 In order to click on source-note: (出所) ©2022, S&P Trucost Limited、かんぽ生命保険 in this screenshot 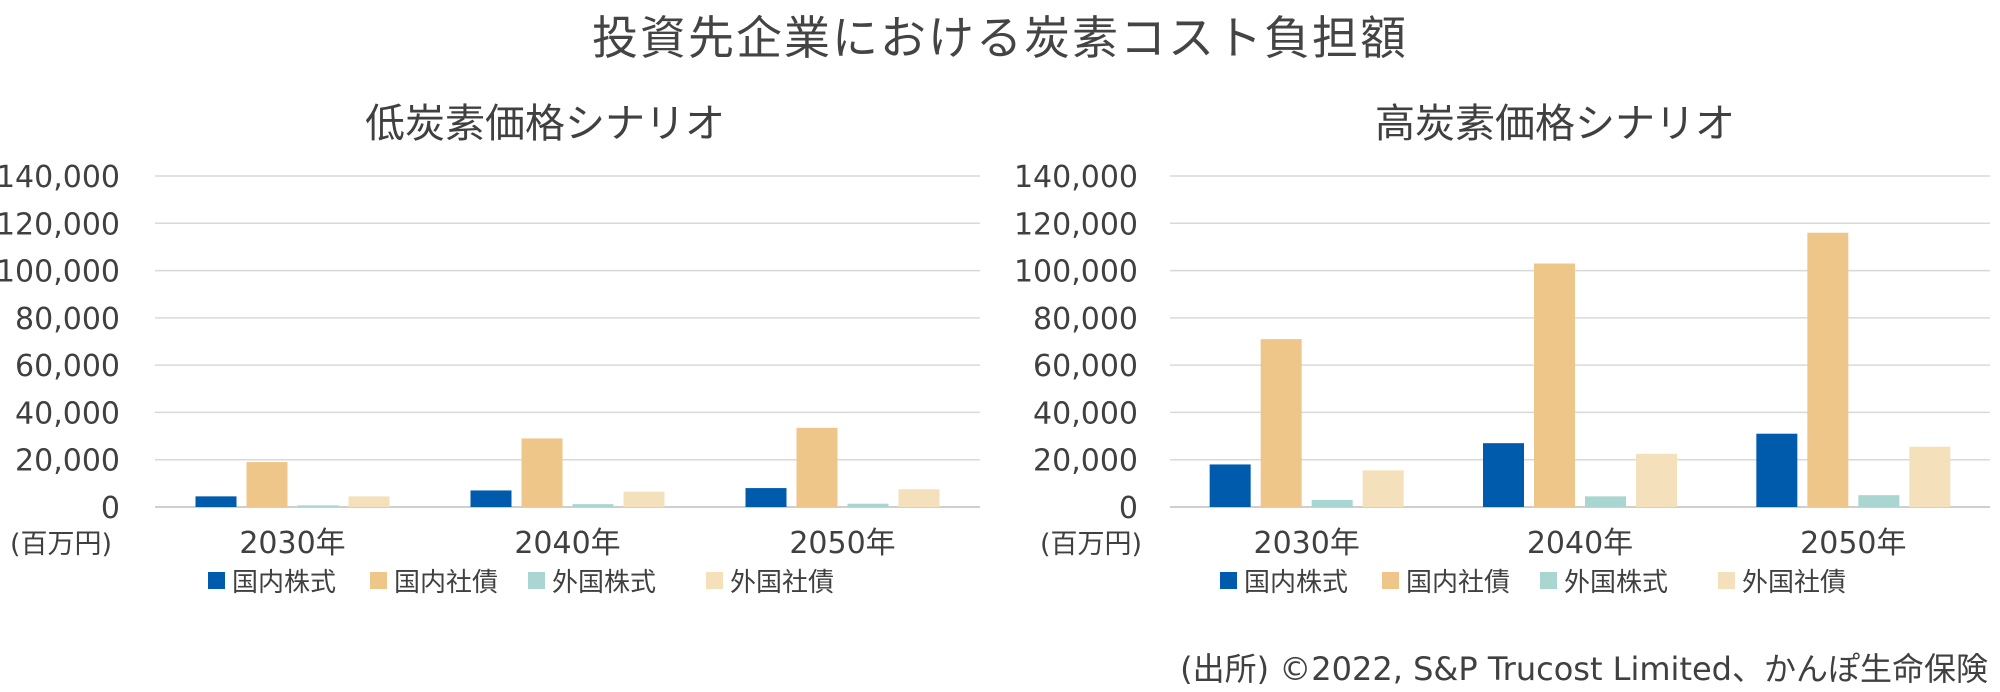, I will do `click(1584, 669)`.